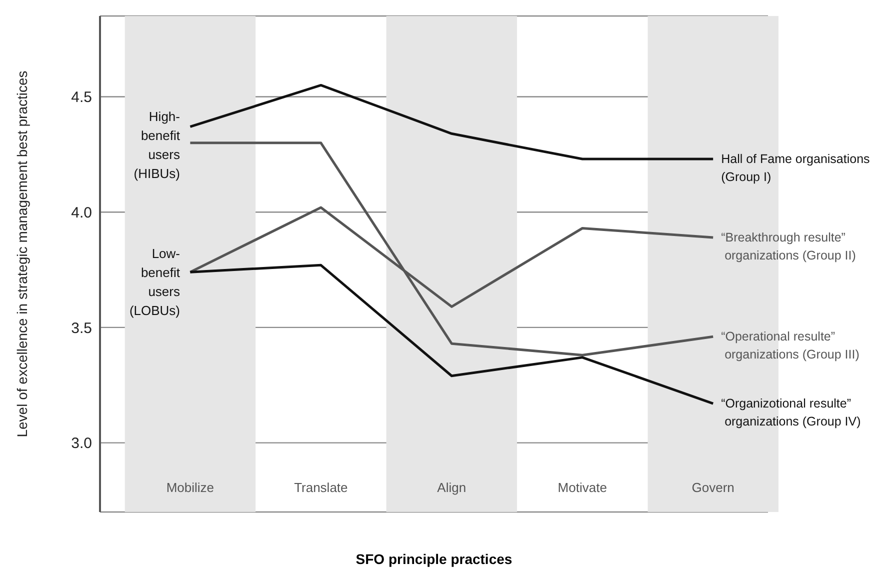 This screenshot has height=572, width=894. Describe the element at coordinates (156, 145) in the screenshot. I see `annotation: High- benefit users (HIBUs)` at that location.